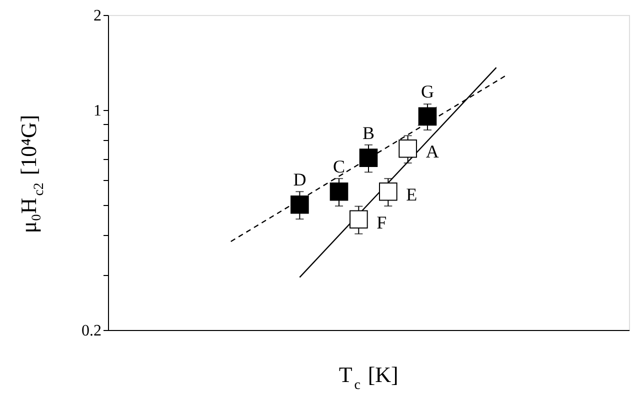 Image resolution: width=637 pixels, height=411 pixels. What do you see at coordinates (98, 111) in the screenshot?
I see `y-tick-label: 1` at bounding box center [98, 111].